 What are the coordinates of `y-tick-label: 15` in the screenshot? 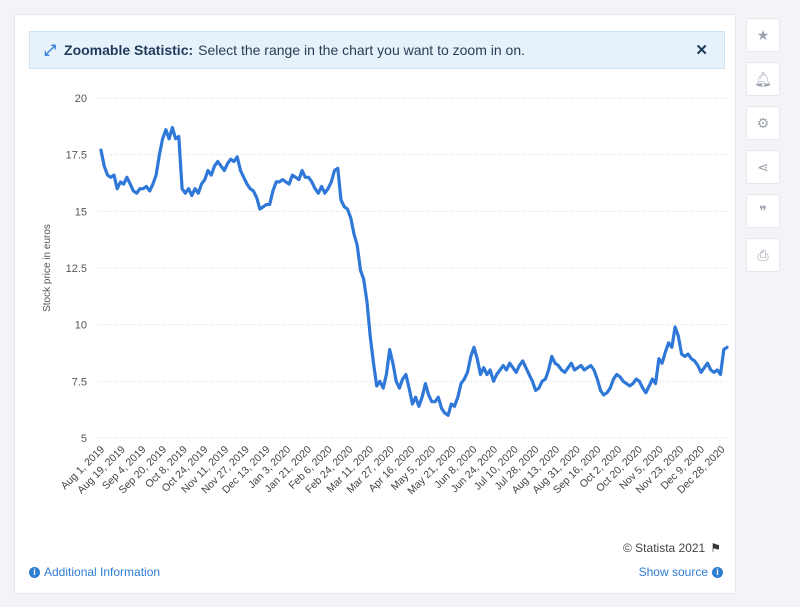 It's located at (81, 212).